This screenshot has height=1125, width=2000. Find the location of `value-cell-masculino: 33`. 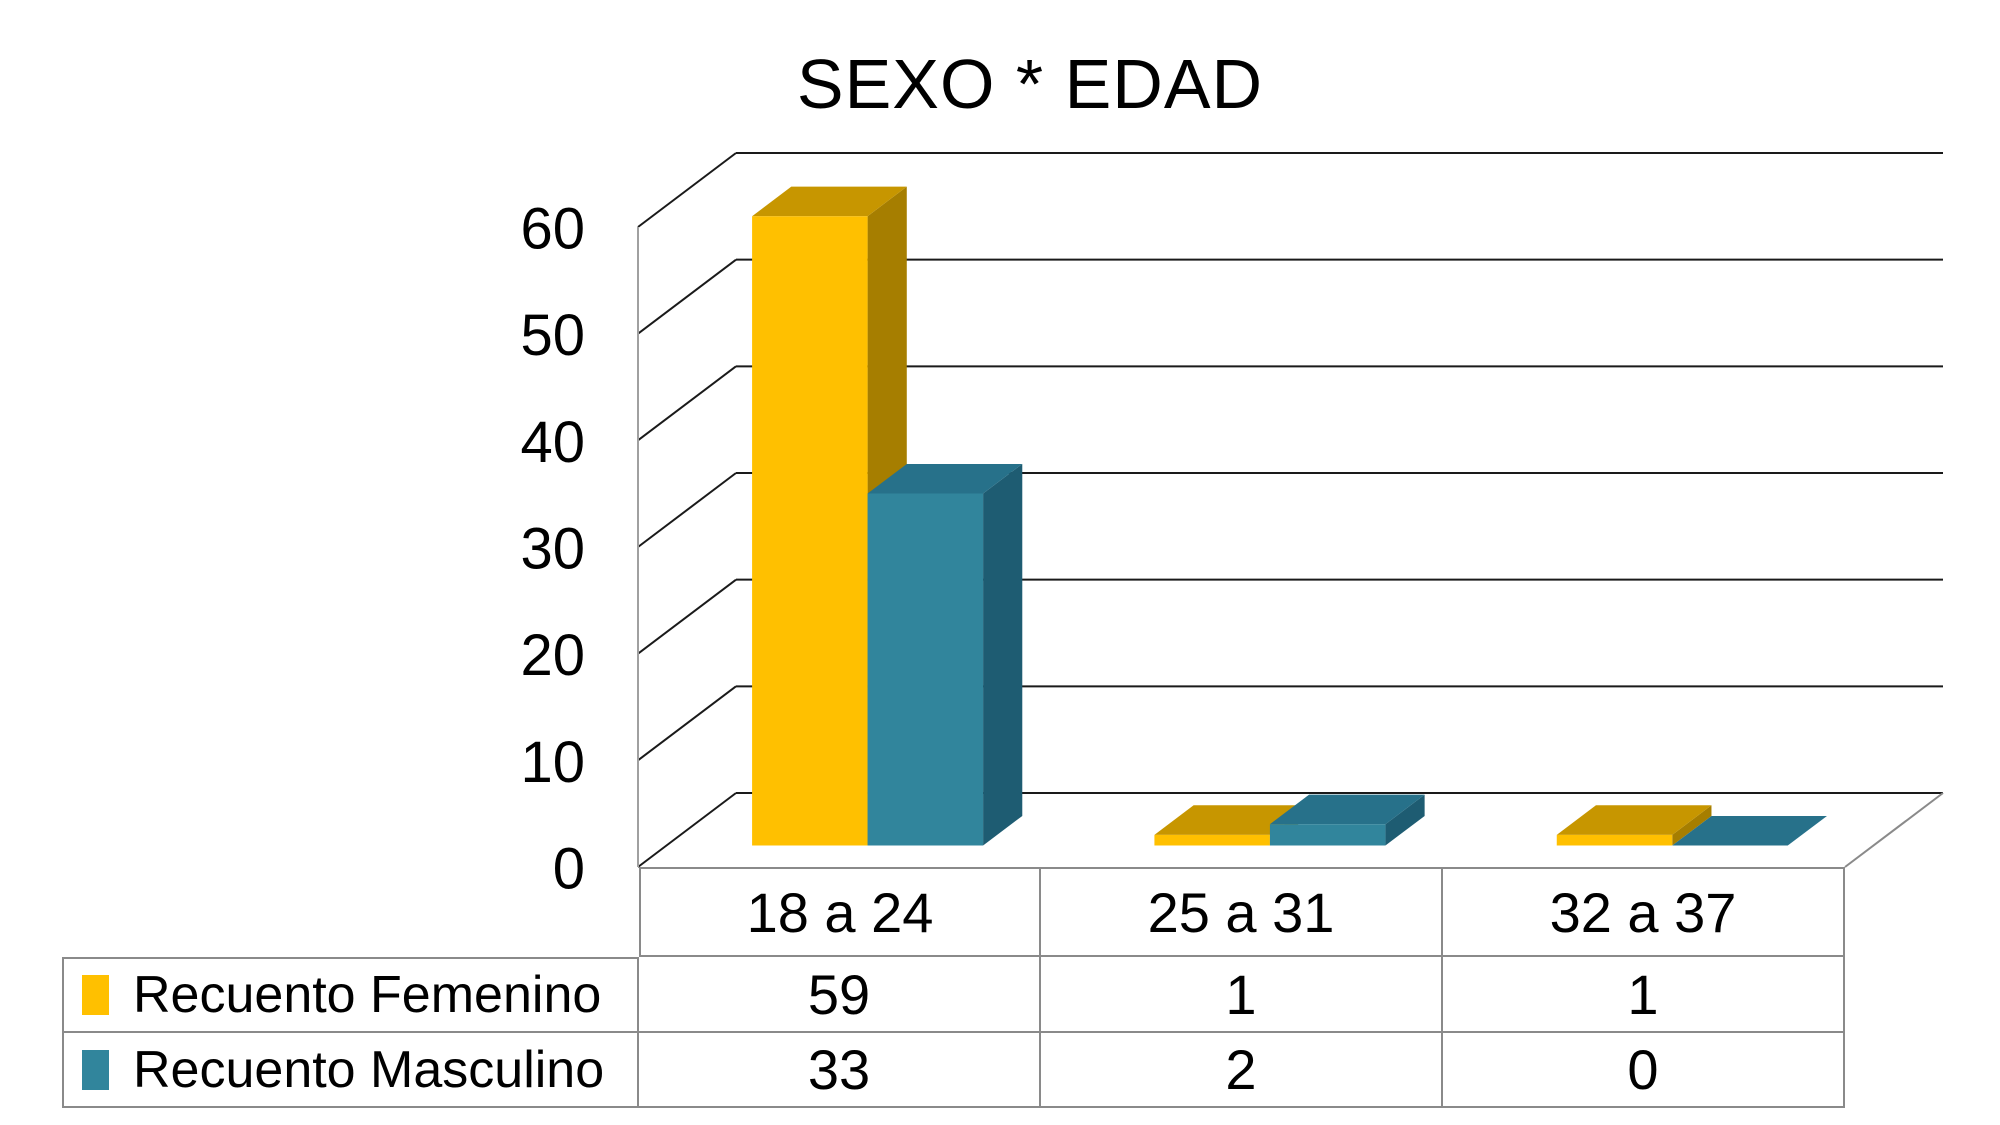

value-cell-masculino: 33 is located at coordinates (840, 1070).